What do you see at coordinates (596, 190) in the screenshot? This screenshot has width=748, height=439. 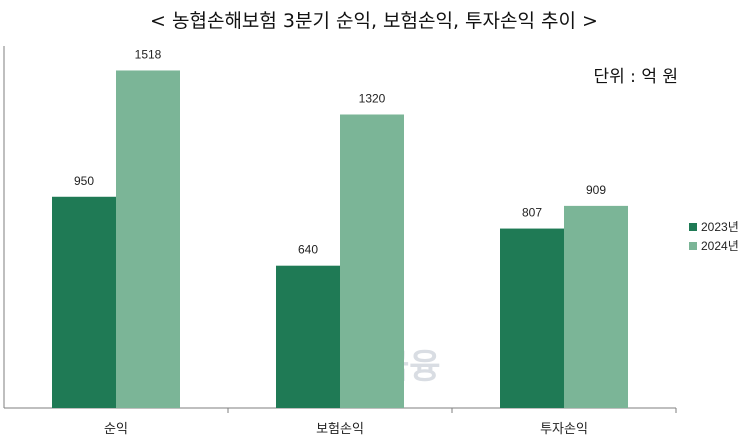 I see `data-label: 909` at bounding box center [596, 190].